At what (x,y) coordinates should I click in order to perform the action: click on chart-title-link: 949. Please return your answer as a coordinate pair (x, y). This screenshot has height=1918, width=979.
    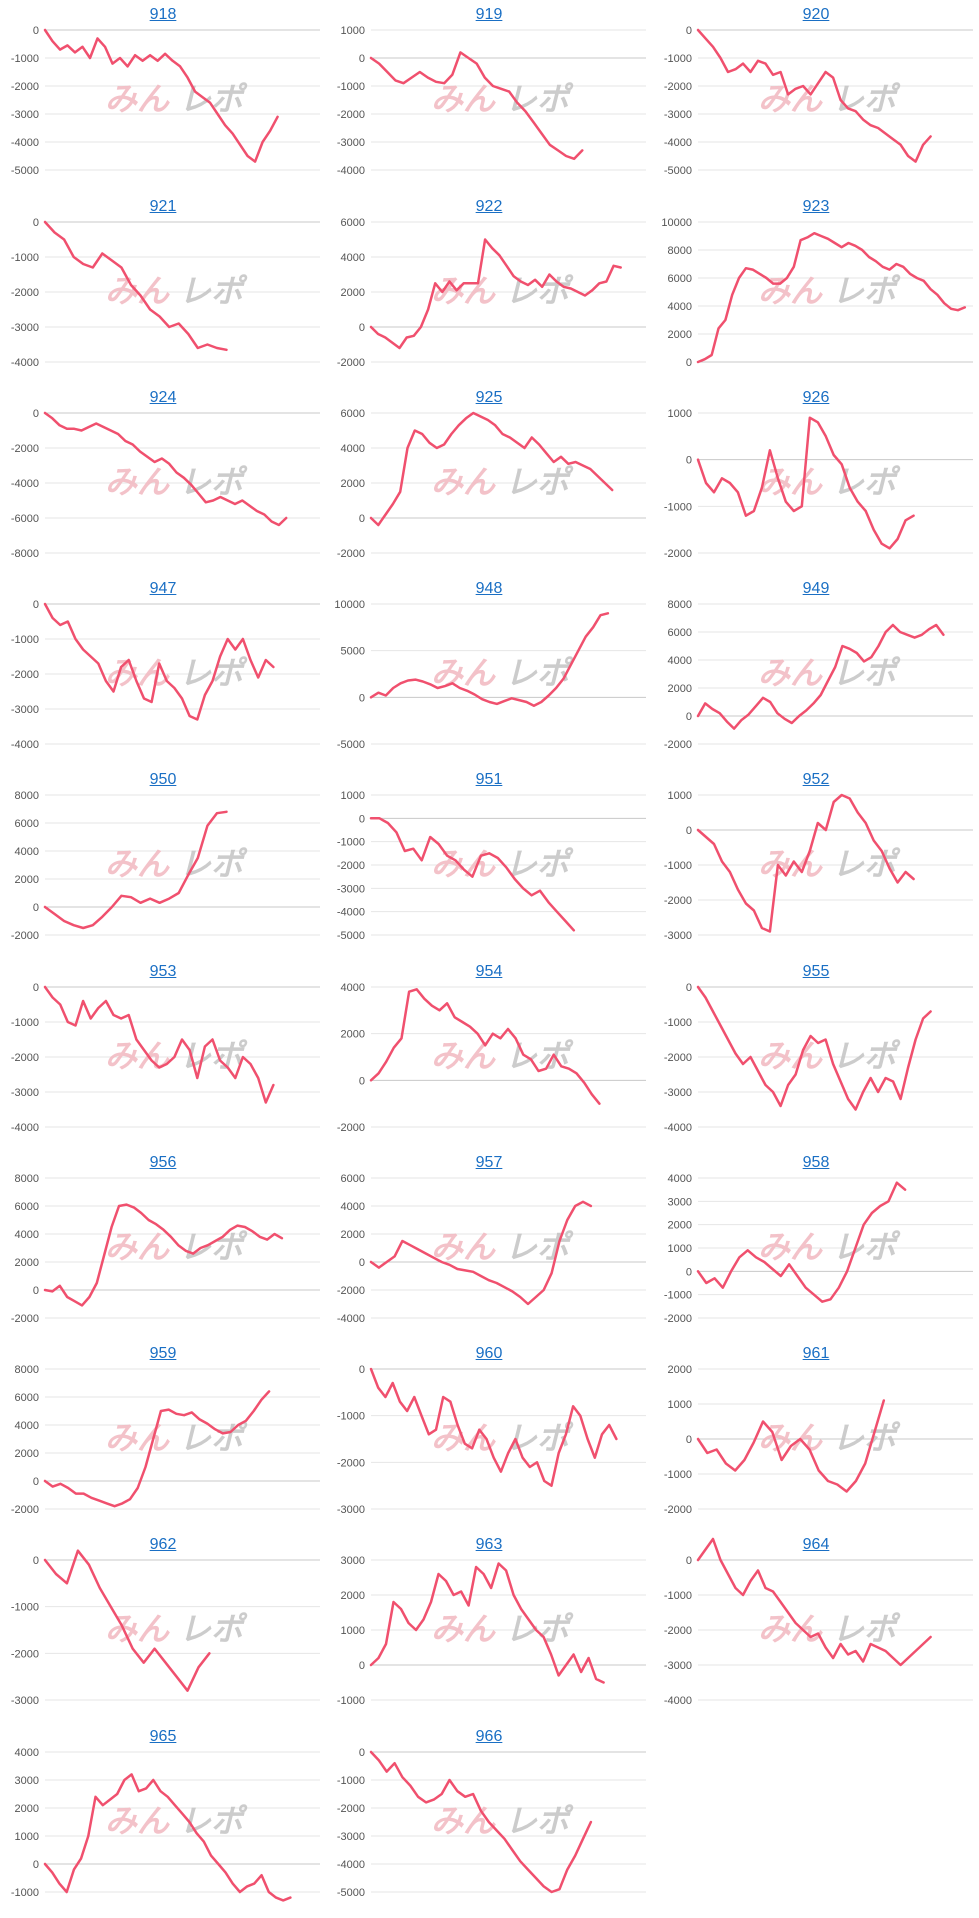
    Looking at the image, I should click on (816, 588).